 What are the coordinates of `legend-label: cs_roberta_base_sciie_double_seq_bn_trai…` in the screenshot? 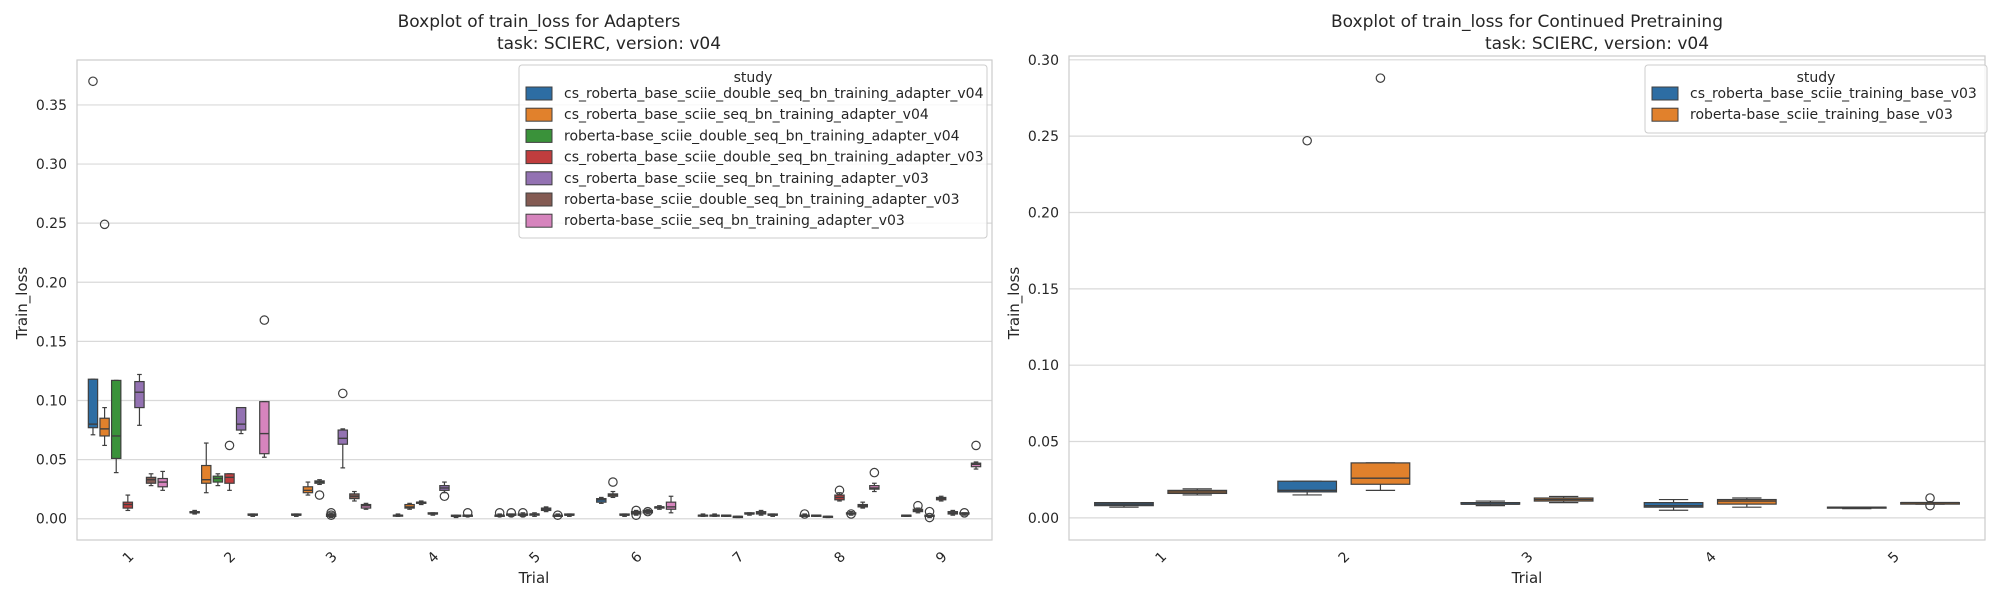 It's located at (773, 158).